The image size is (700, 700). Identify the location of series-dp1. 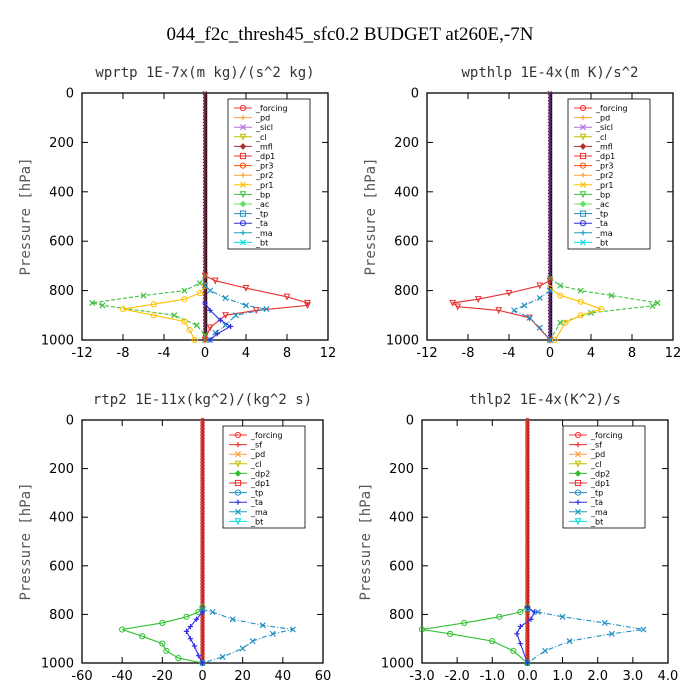
(474, 635).